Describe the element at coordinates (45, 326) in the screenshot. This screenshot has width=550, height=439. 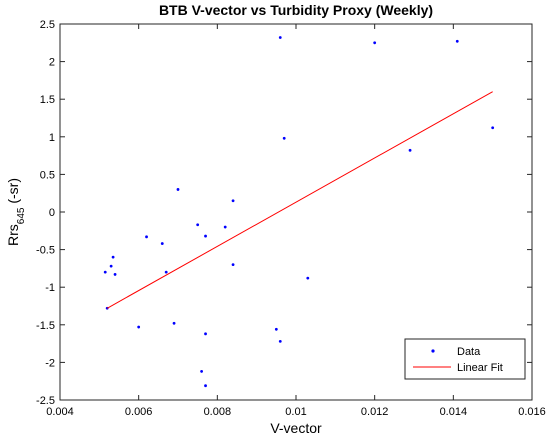
I see `y-tick-label: -1.5` at that location.